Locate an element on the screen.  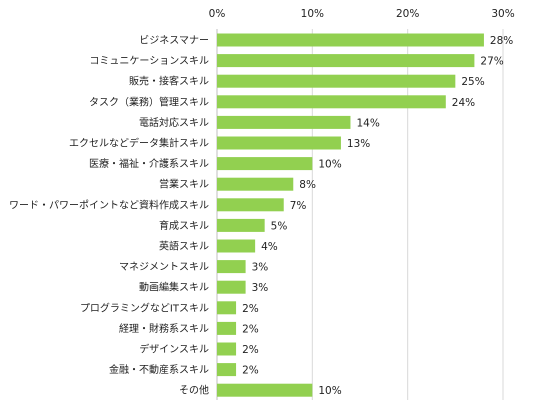
data-label: 7% is located at coordinates (298, 206).